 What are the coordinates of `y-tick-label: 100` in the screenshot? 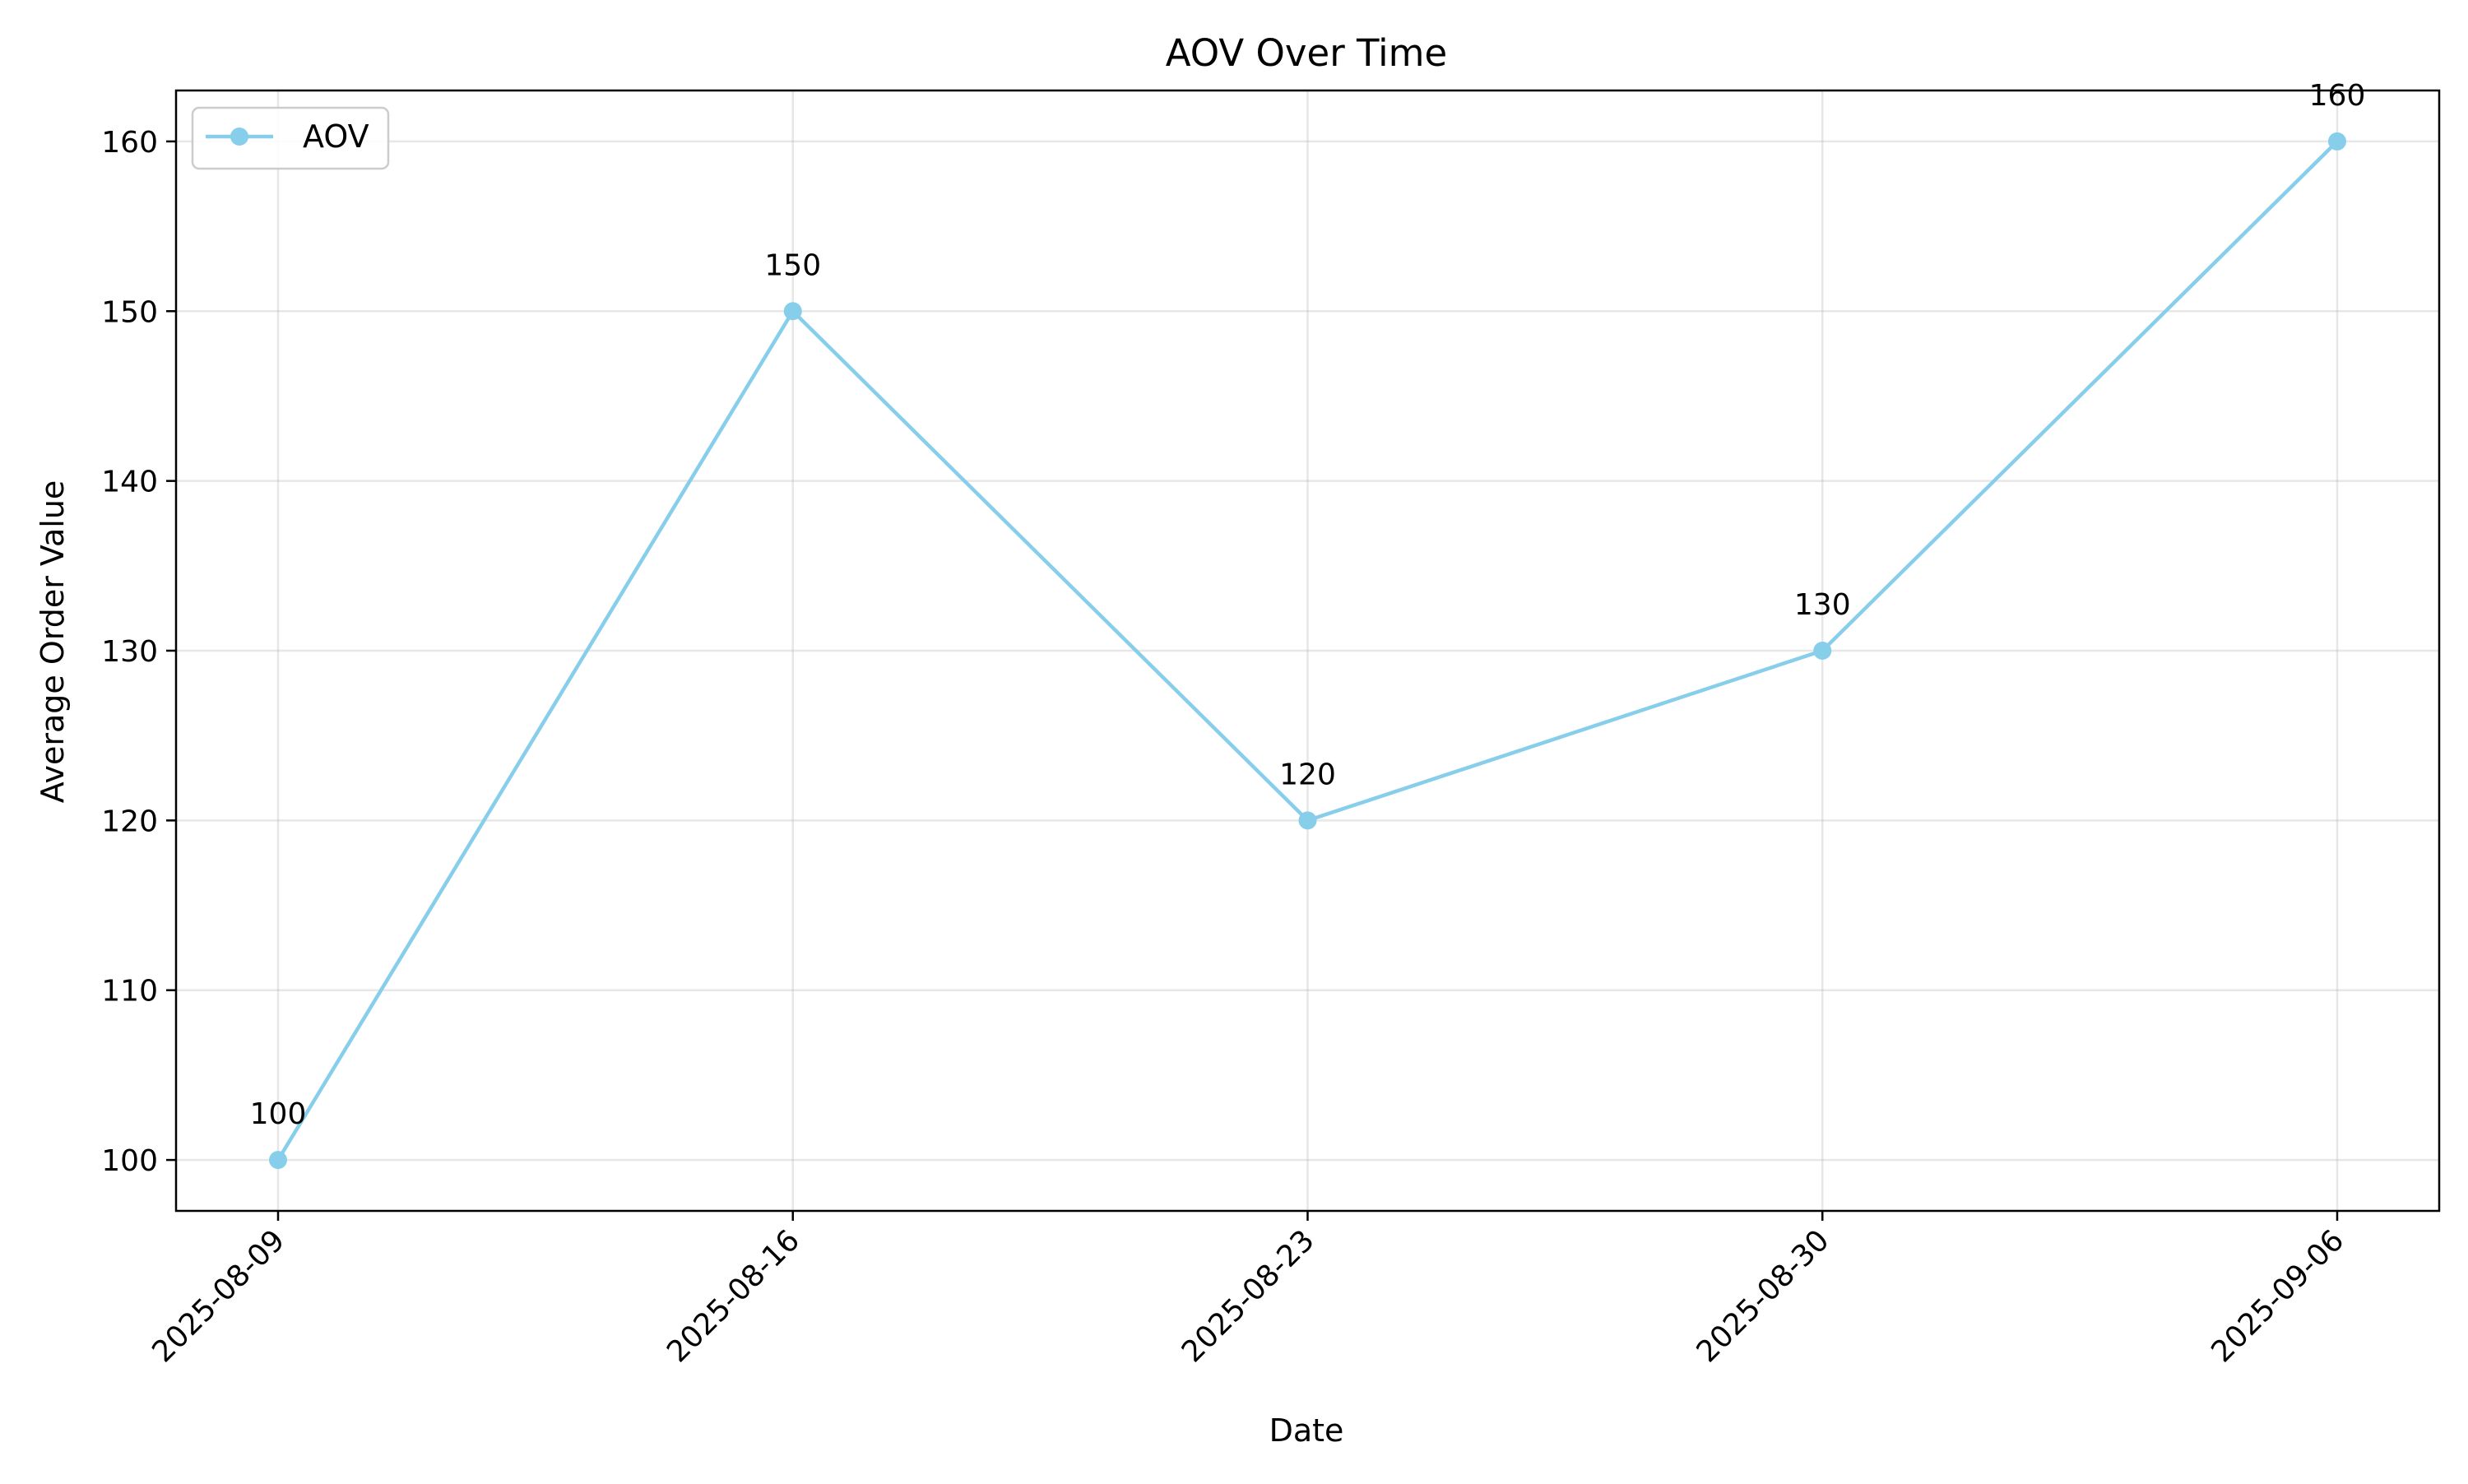 It's located at (129, 1161).